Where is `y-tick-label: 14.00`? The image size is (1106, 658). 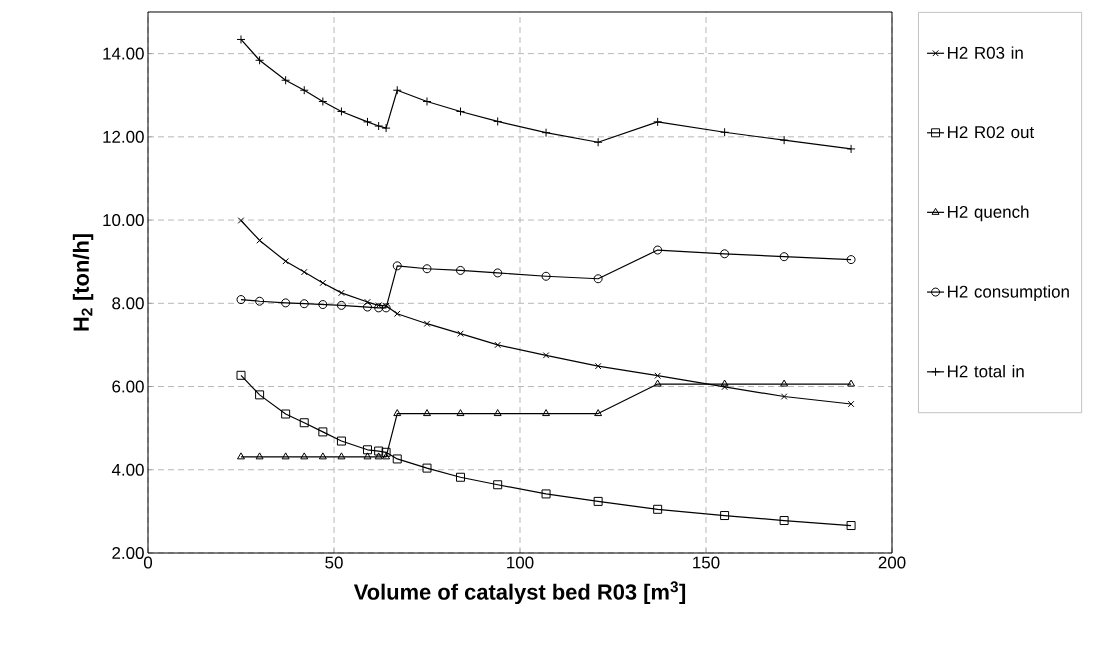 y-tick-label: 14.00 is located at coordinates (123, 53).